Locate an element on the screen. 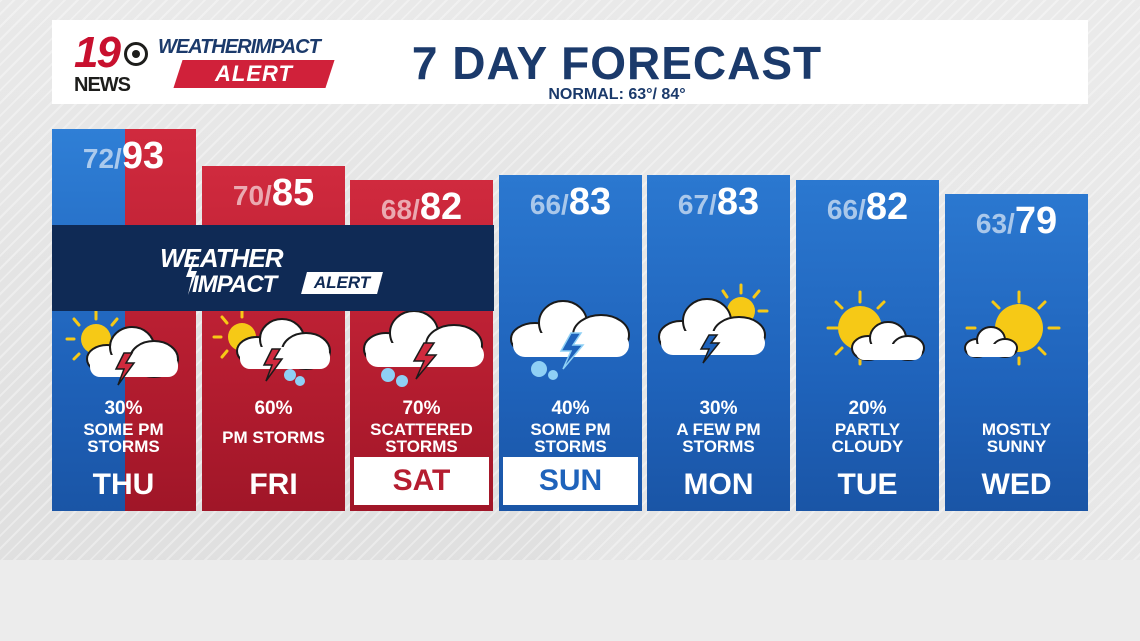  mostly-sunny-icon is located at coordinates (1012, 328).